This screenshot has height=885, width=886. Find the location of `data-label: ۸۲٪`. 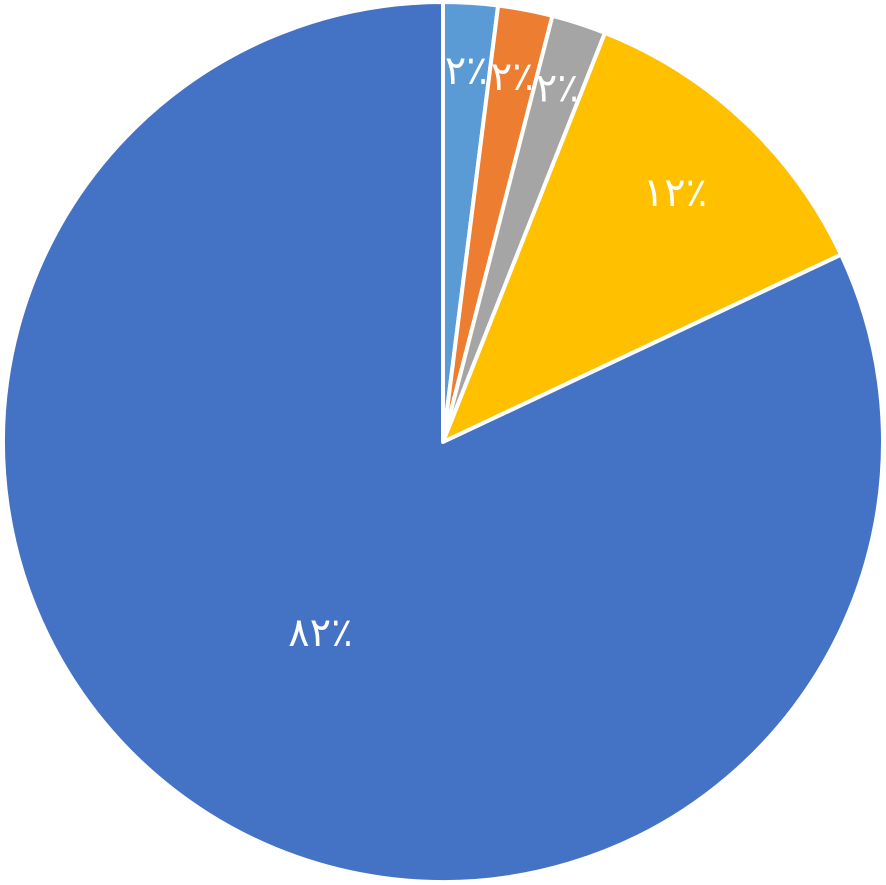

data-label: ۸۲٪ is located at coordinates (320, 633).